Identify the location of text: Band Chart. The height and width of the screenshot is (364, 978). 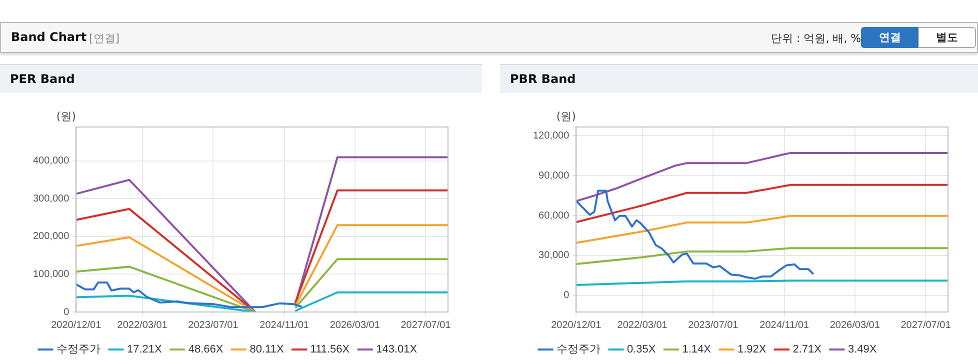
(49, 37).